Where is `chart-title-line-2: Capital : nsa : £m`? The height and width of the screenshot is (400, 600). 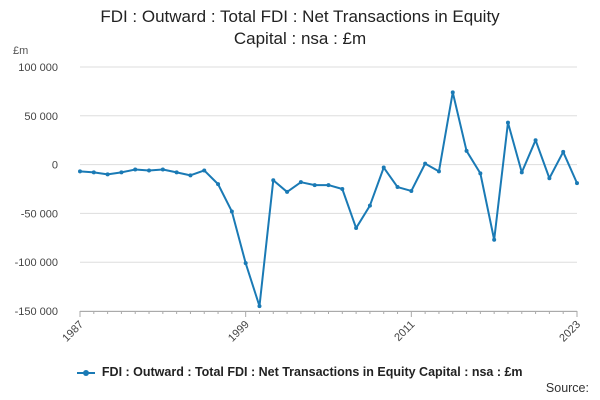 chart-title-line-2: Capital : nsa : £m is located at coordinates (300, 38).